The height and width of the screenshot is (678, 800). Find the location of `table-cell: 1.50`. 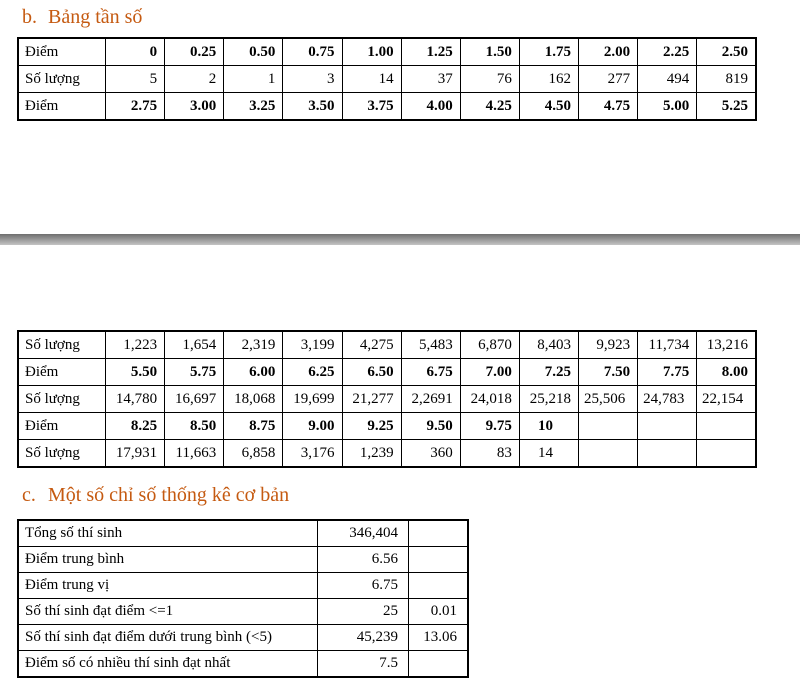

table-cell: 1.50 is located at coordinates (489, 51).